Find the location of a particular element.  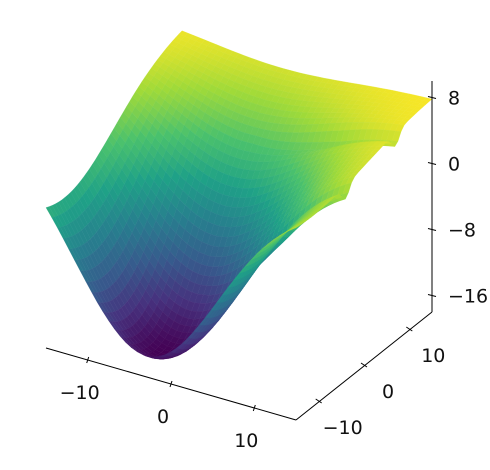

y-axis: −10 0 10 is located at coordinates (370, 375).